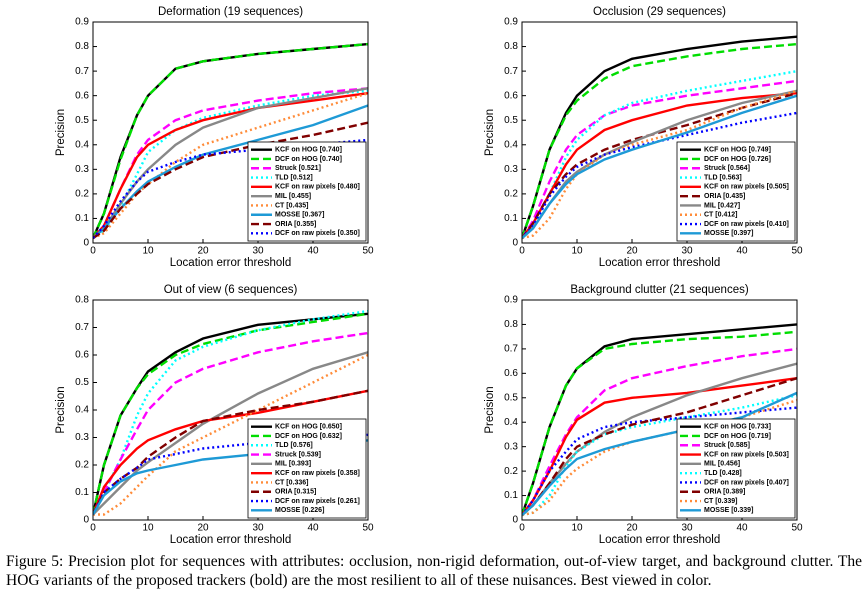 This screenshot has width=868, height=616. Describe the element at coordinates (298, 168) in the screenshot. I see `legend-label: Struck [0.521]` at that location.